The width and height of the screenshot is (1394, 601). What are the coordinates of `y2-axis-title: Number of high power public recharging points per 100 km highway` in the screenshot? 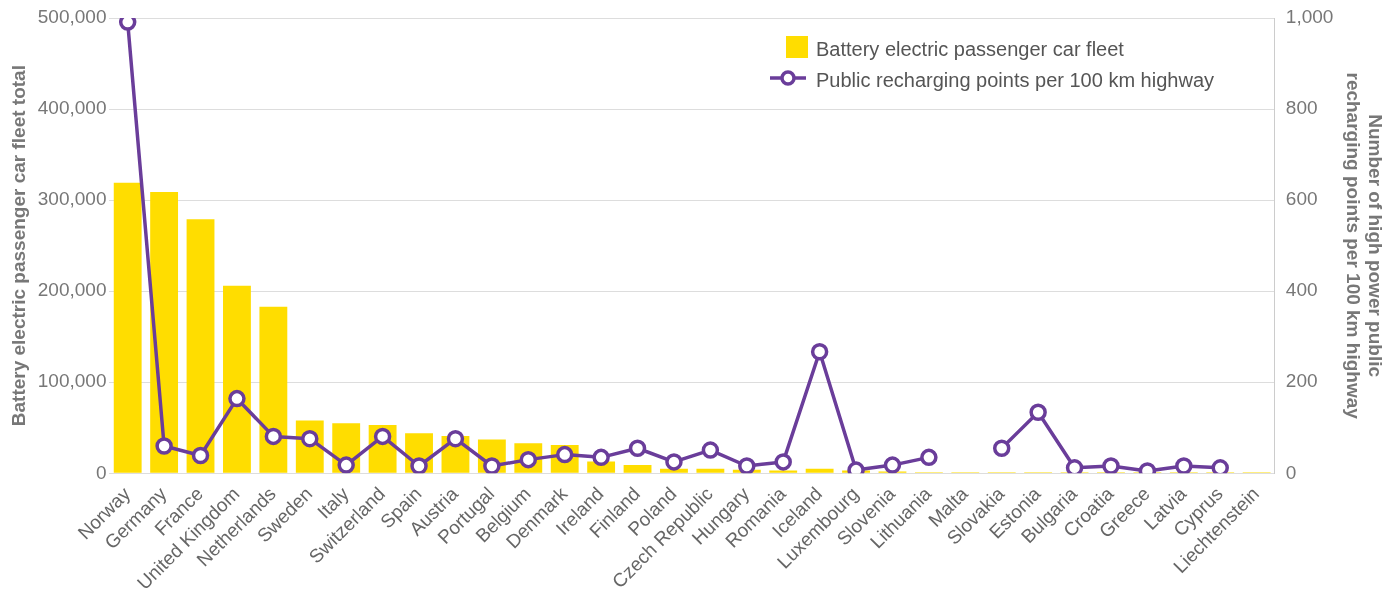 It's located at (1364, 246).